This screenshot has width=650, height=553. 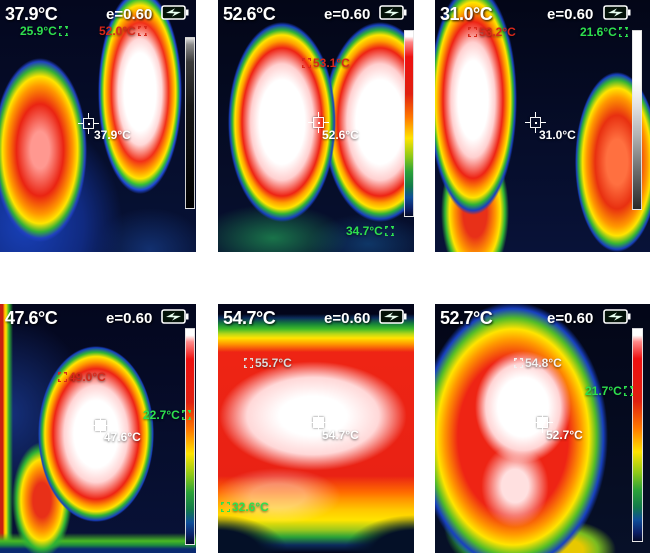 I want to click on cold-spot-temp: 21.7°C, so click(x=603, y=391).